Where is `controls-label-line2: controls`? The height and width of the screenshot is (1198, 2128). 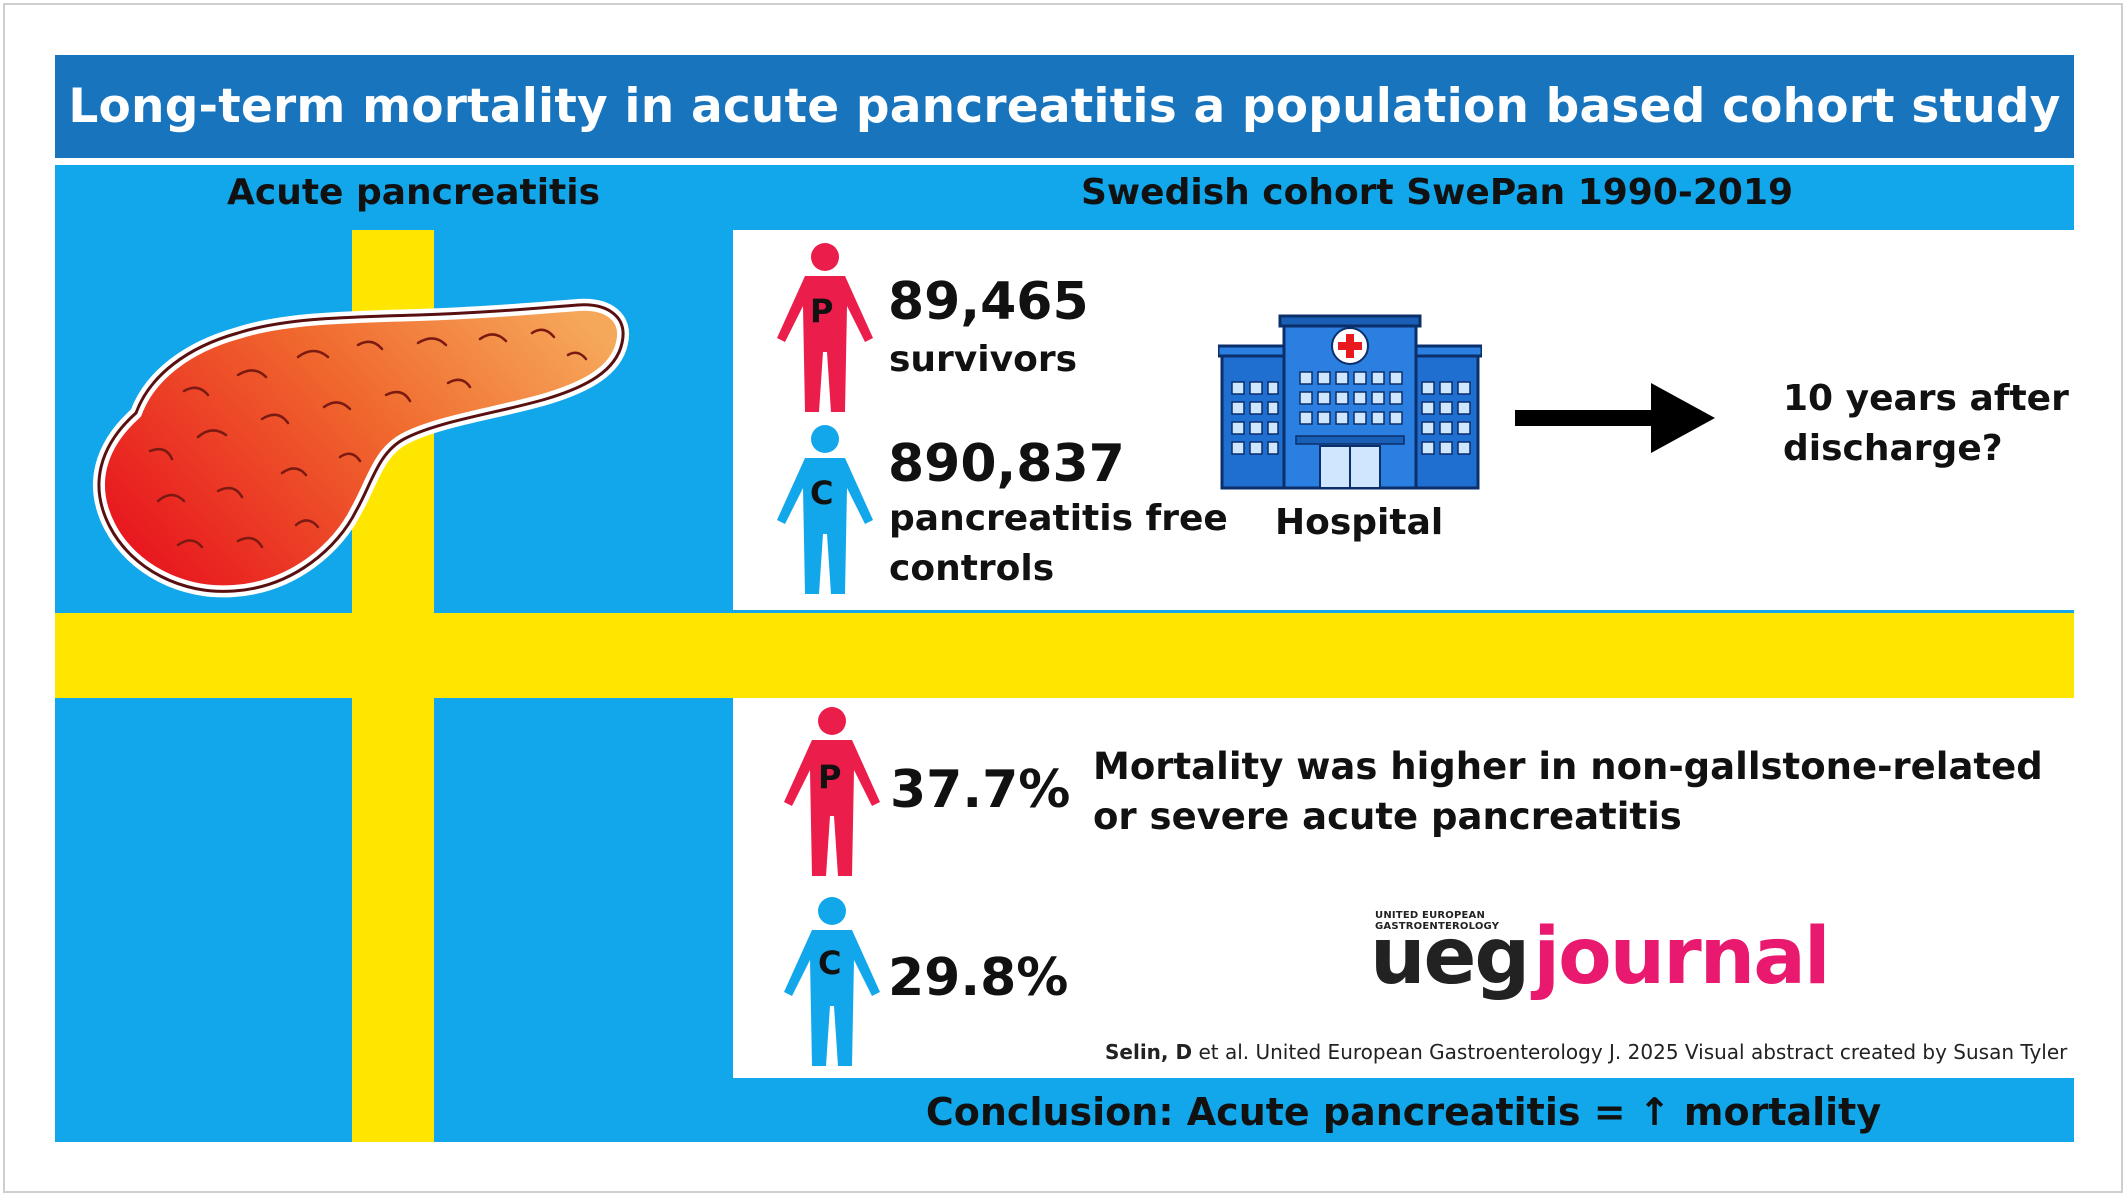
controls-label-line2: controls is located at coordinates (972, 568).